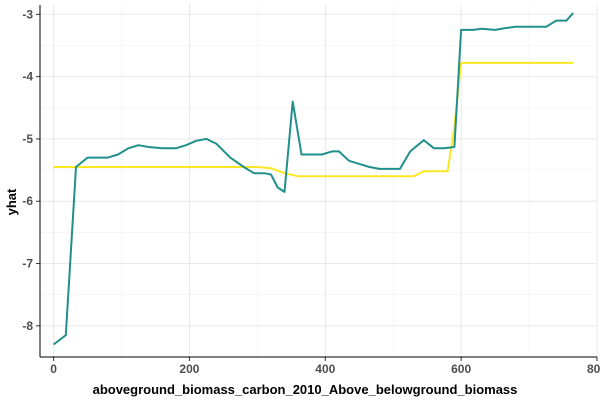 This screenshot has width=600, height=400. I want to click on x-tick-label: 400, so click(325, 369).